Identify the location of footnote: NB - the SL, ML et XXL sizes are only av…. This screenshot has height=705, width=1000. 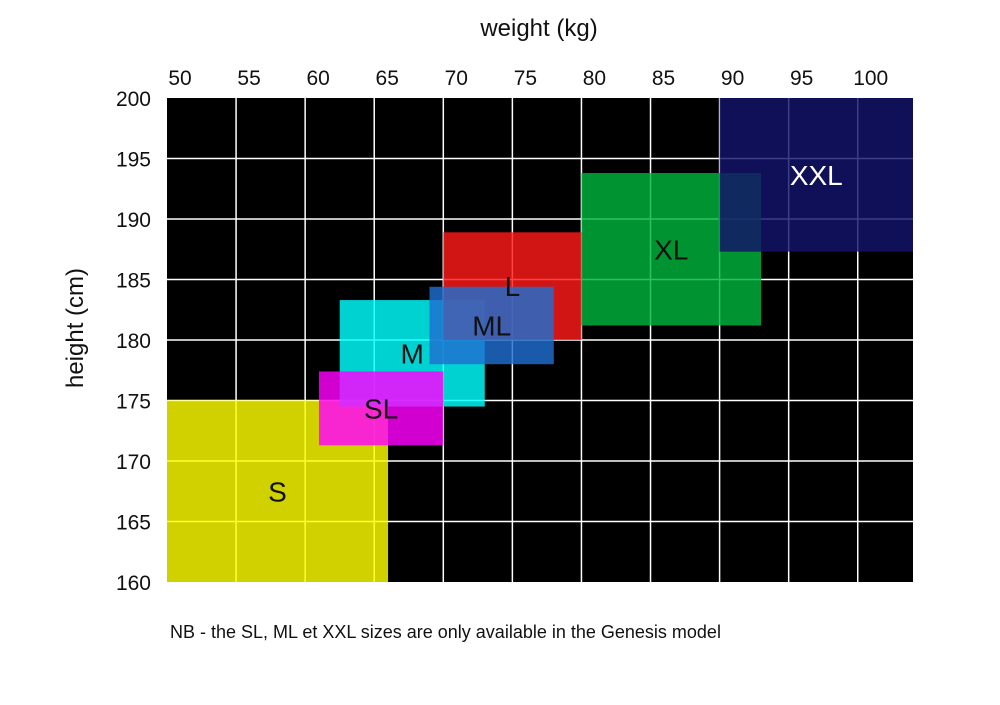
(445, 632).